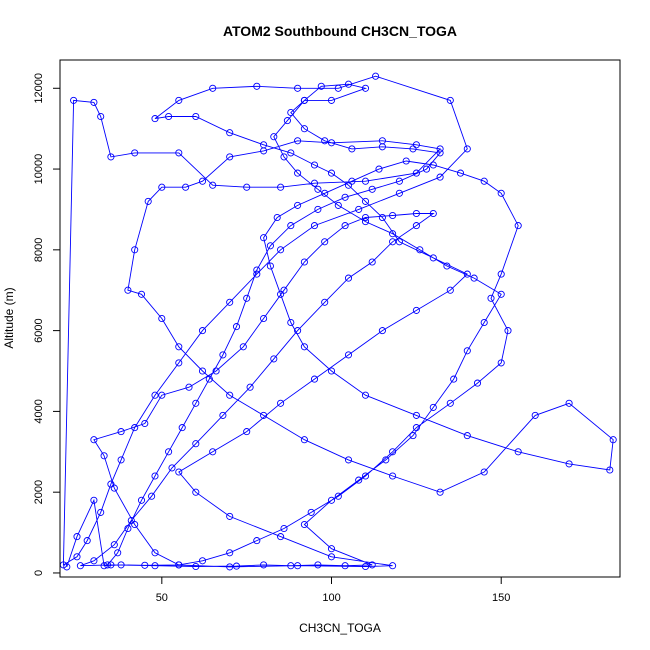 The height and width of the screenshot is (650, 650). Describe the element at coordinates (501, 598) in the screenshot. I see `x-tick-label: 150` at that location.